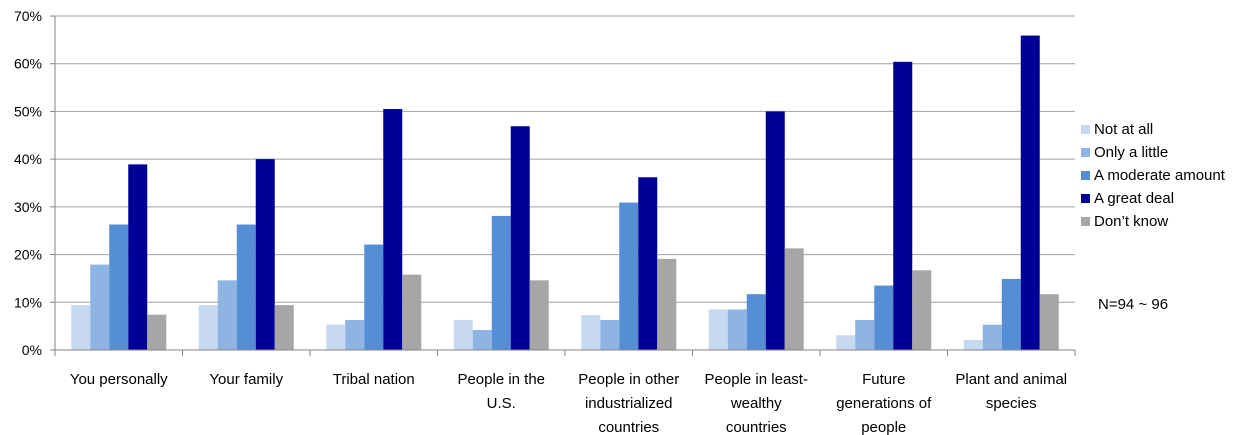 This screenshot has height=435, width=1250. I want to click on y-tick-label: 60%, so click(28, 64).